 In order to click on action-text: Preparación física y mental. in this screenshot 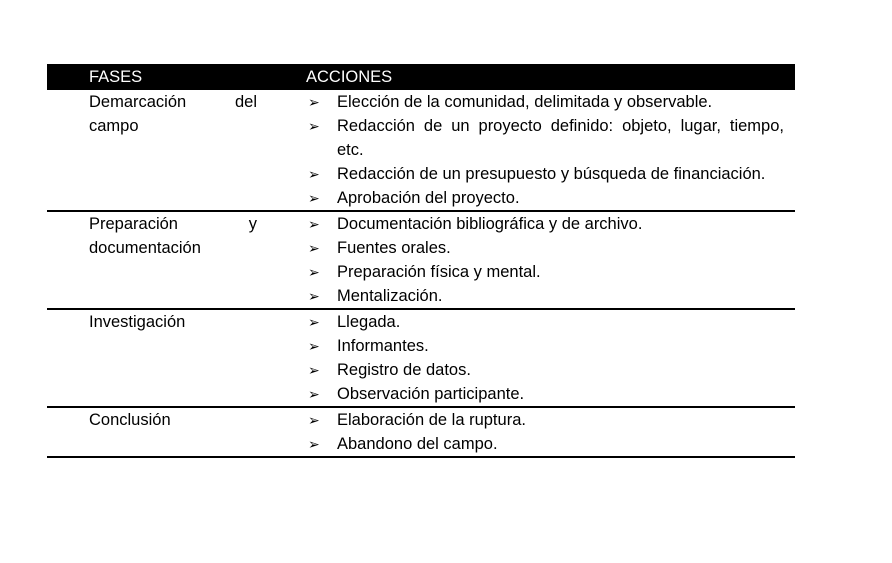, I will do `click(439, 272)`.